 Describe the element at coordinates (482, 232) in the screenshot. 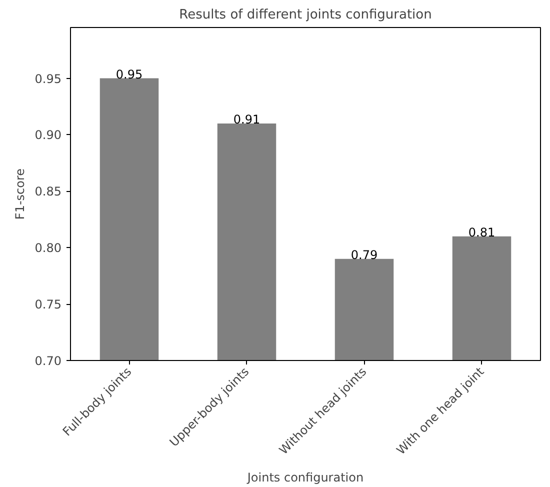

I see `data-label: 0.81` at that location.